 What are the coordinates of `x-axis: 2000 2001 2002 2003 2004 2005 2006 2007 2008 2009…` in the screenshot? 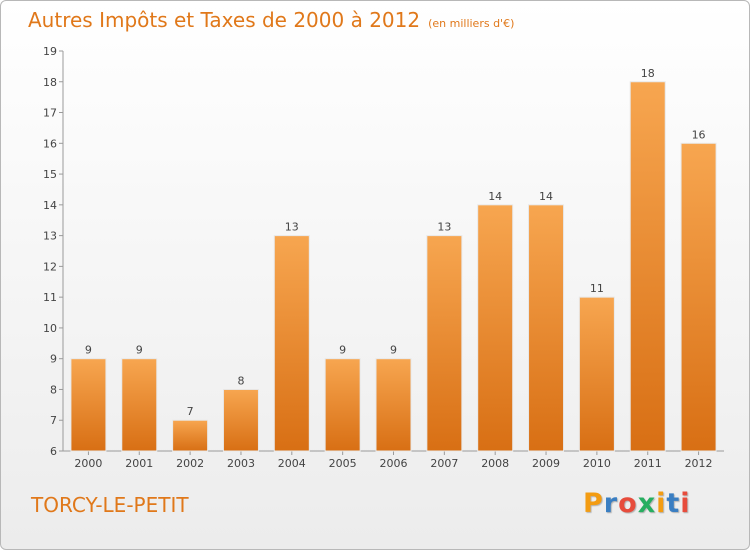 It's located at (393, 460).